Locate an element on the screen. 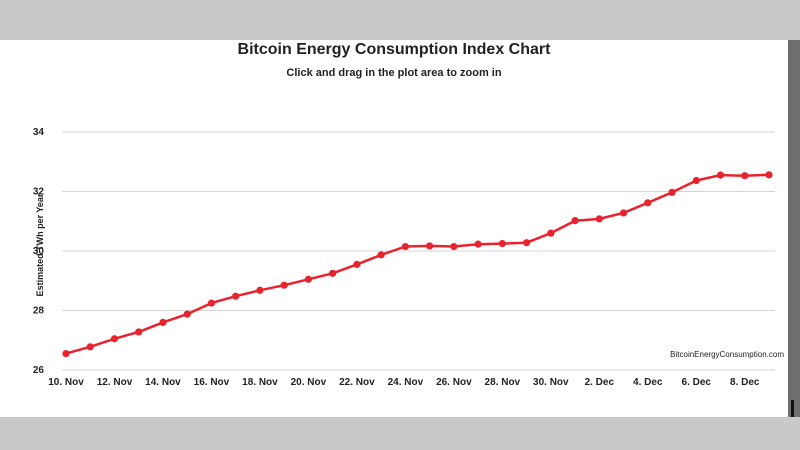  y-tick-label: 28 is located at coordinates (39, 311).